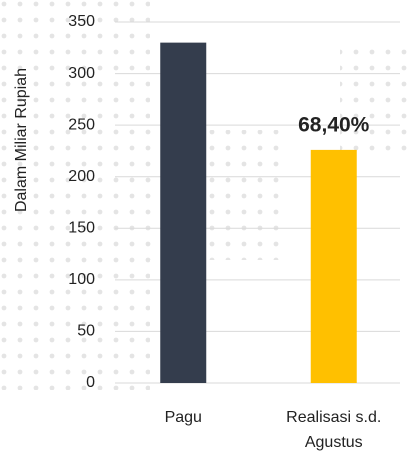 This screenshot has height=452, width=408. Describe the element at coordinates (334, 124) in the screenshot. I see `annotation: 68,40%` at that location.